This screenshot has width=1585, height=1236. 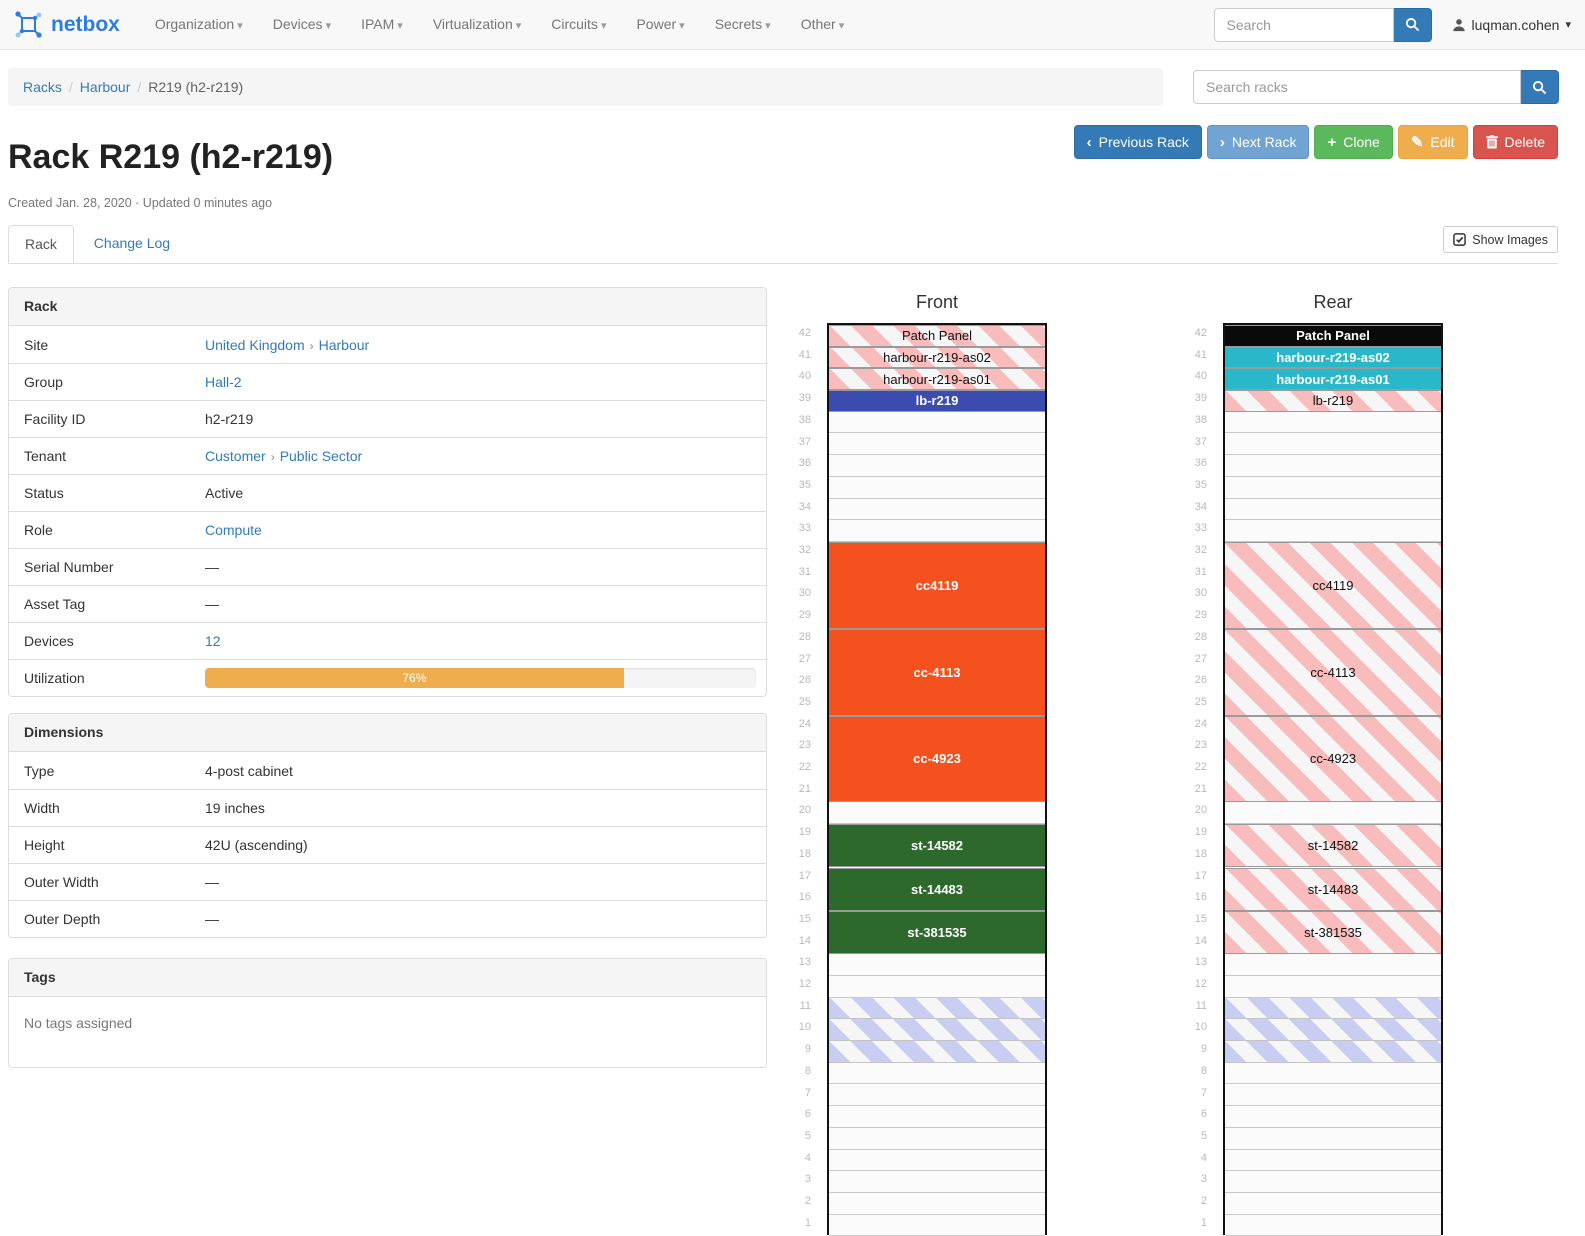 What do you see at coordinates (223, 382) in the screenshot?
I see `group-link: Hall-2` at bounding box center [223, 382].